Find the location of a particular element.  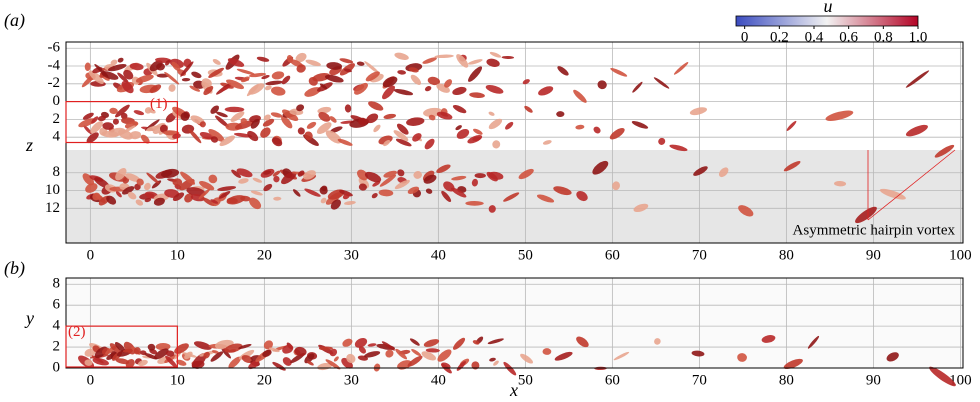

x-tick-label: 20 is located at coordinates (264, 380).